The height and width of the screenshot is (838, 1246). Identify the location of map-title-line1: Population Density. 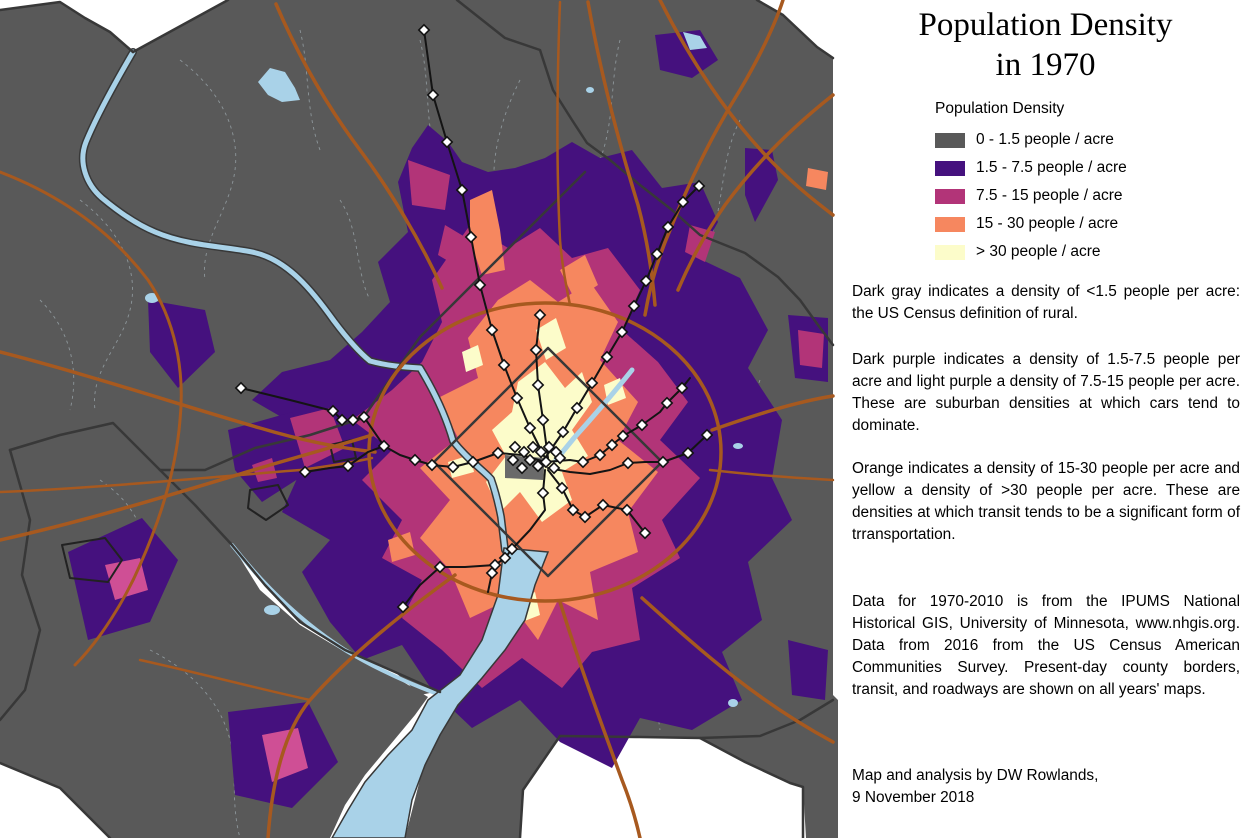
(1045, 25).